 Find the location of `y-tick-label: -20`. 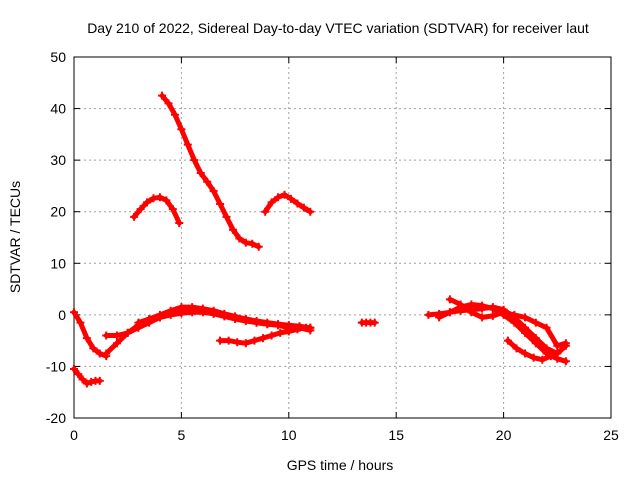

y-tick-label: -20 is located at coordinates (56, 418).